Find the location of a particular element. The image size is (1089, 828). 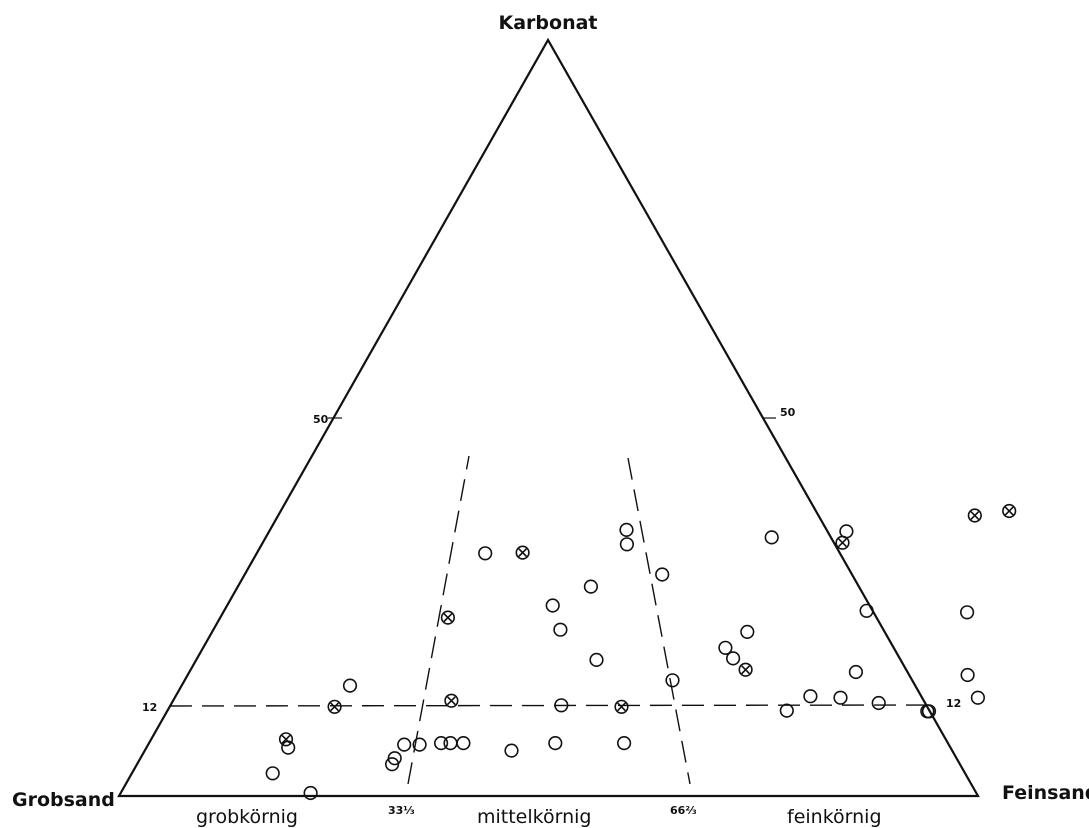

zone-label-feinkornig: feinkörnig is located at coordinates (834, 817).